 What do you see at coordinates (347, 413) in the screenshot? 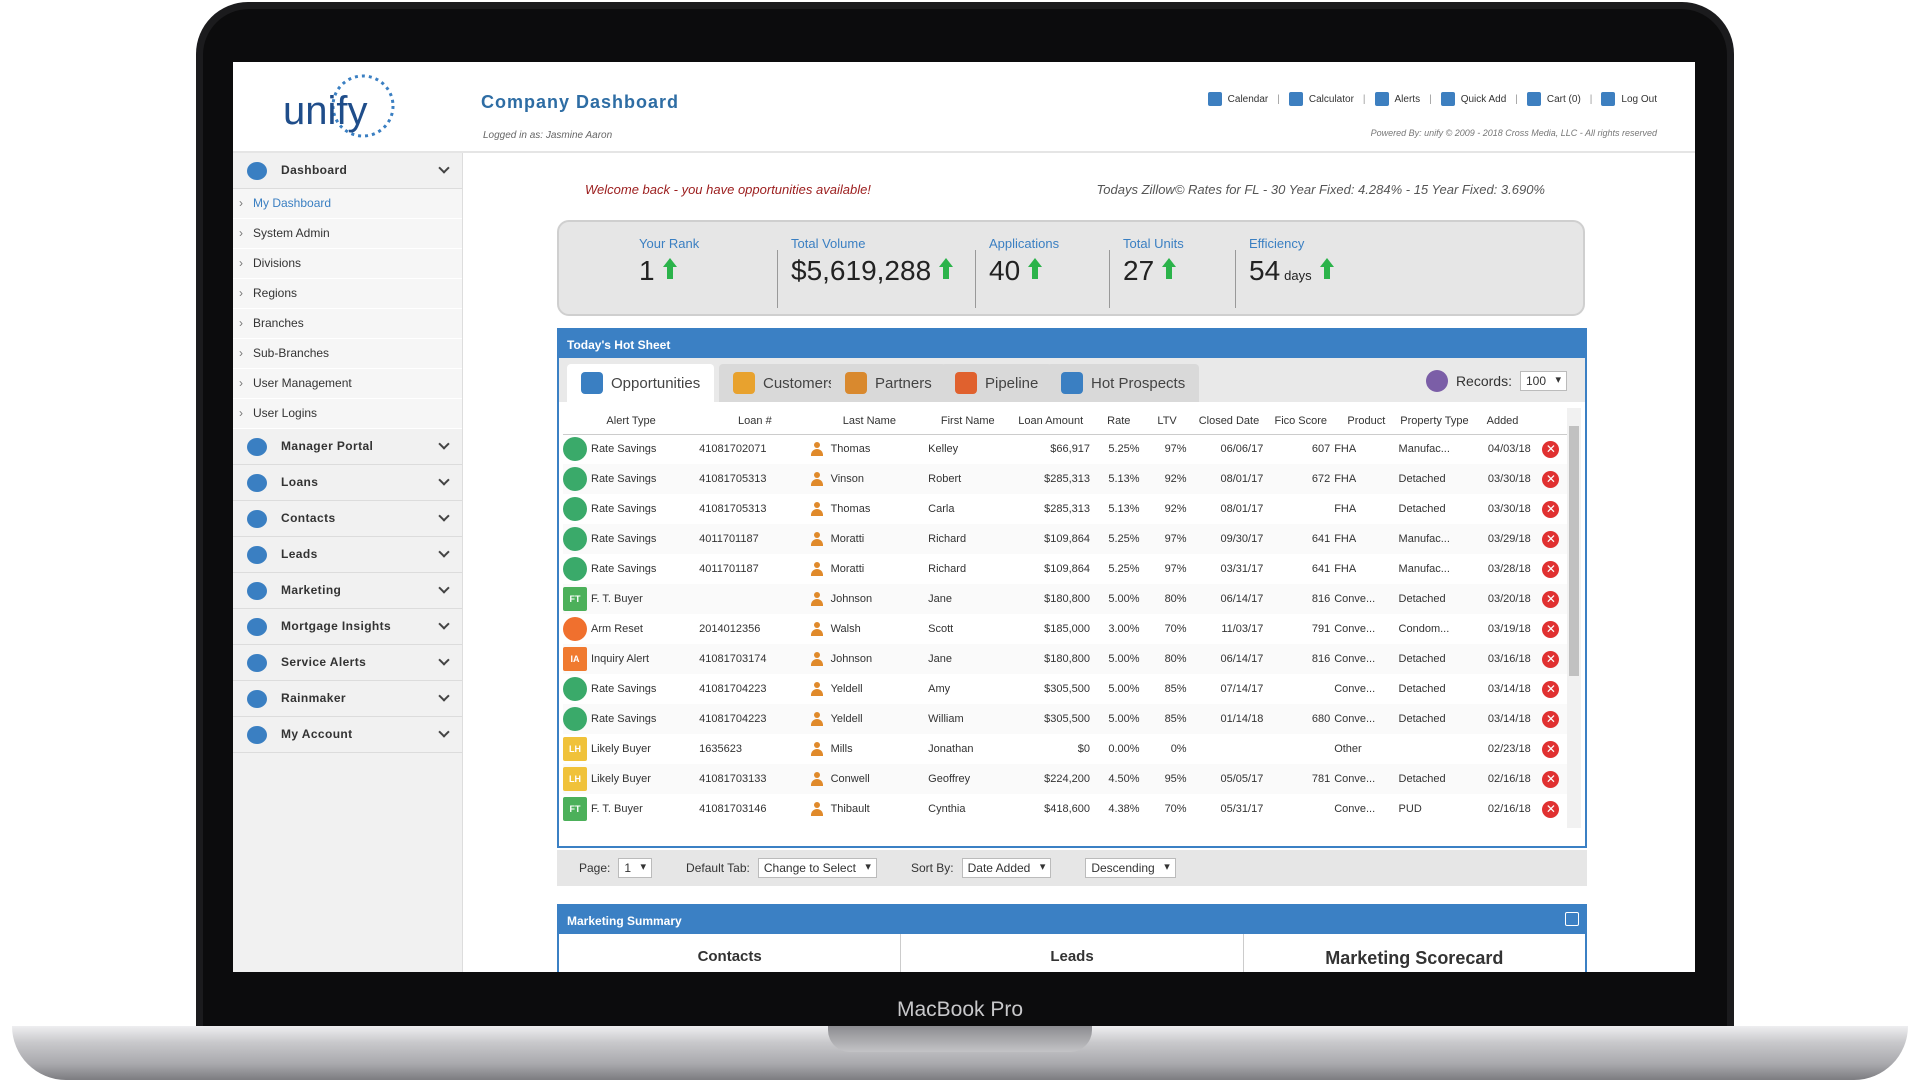
I see `sidebar-item-user-logins: User Logins` at bounding box center [347, 413].